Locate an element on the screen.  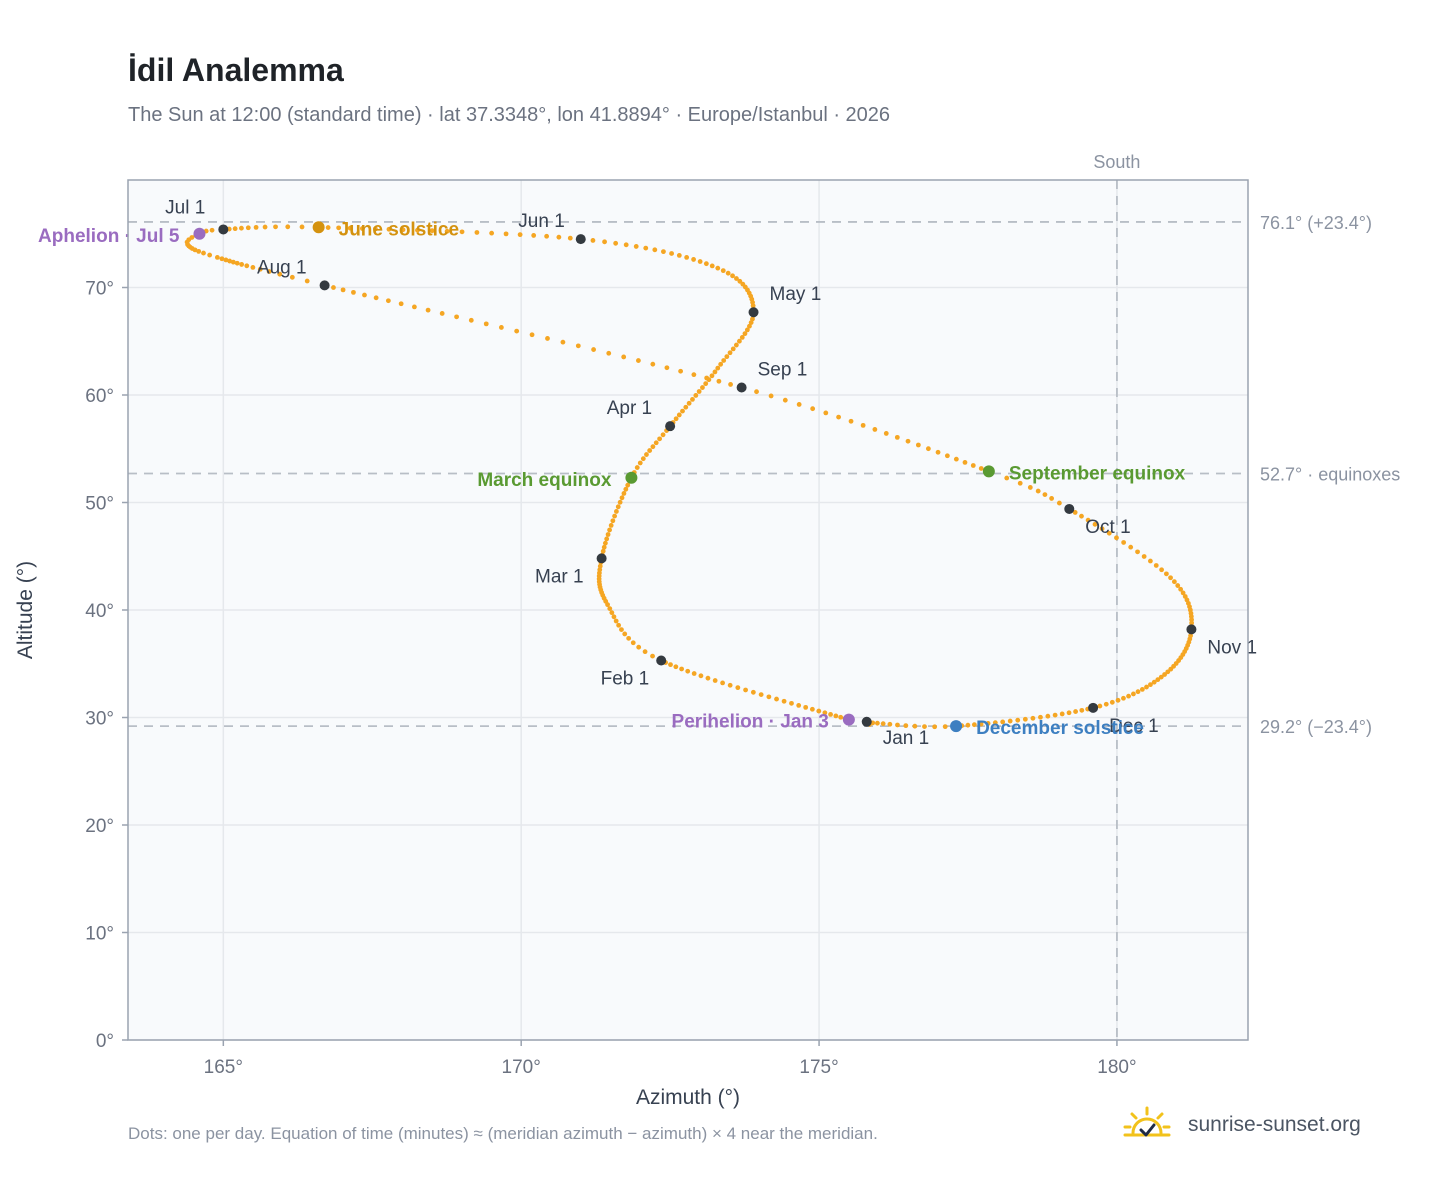
month-marker-oct is located at coordinates (1069, 508).